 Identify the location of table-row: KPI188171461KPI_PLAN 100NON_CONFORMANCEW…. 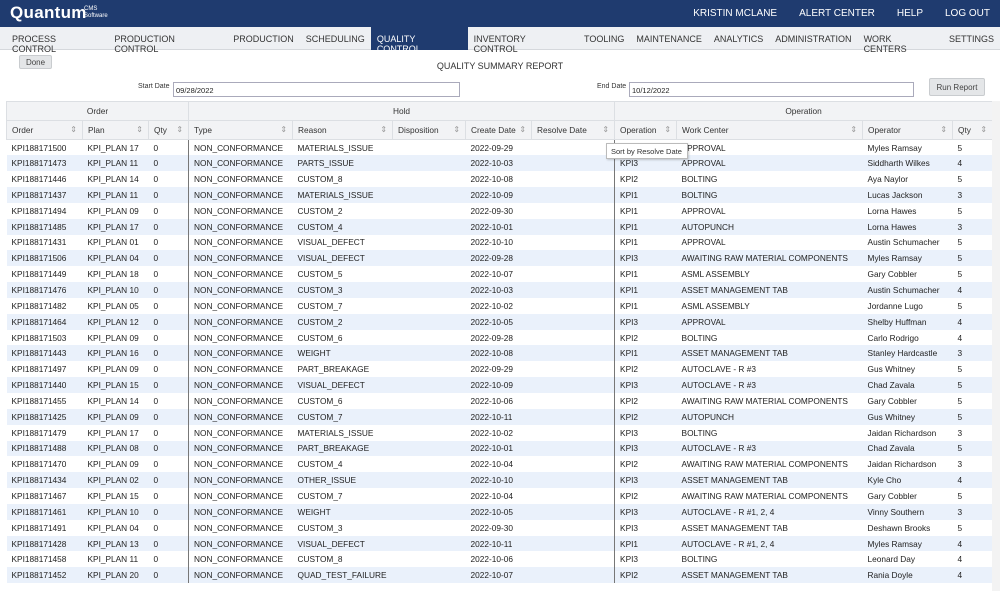
(500, 512).